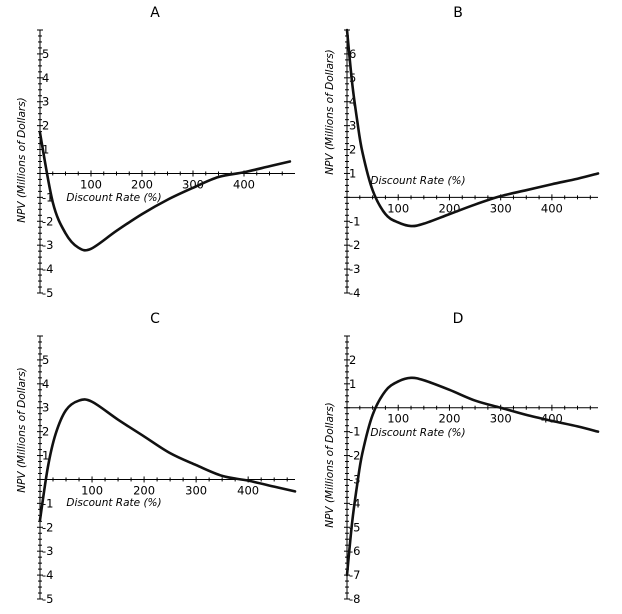  I want to click on x-tick-label-b: 400, so click(552, 208).